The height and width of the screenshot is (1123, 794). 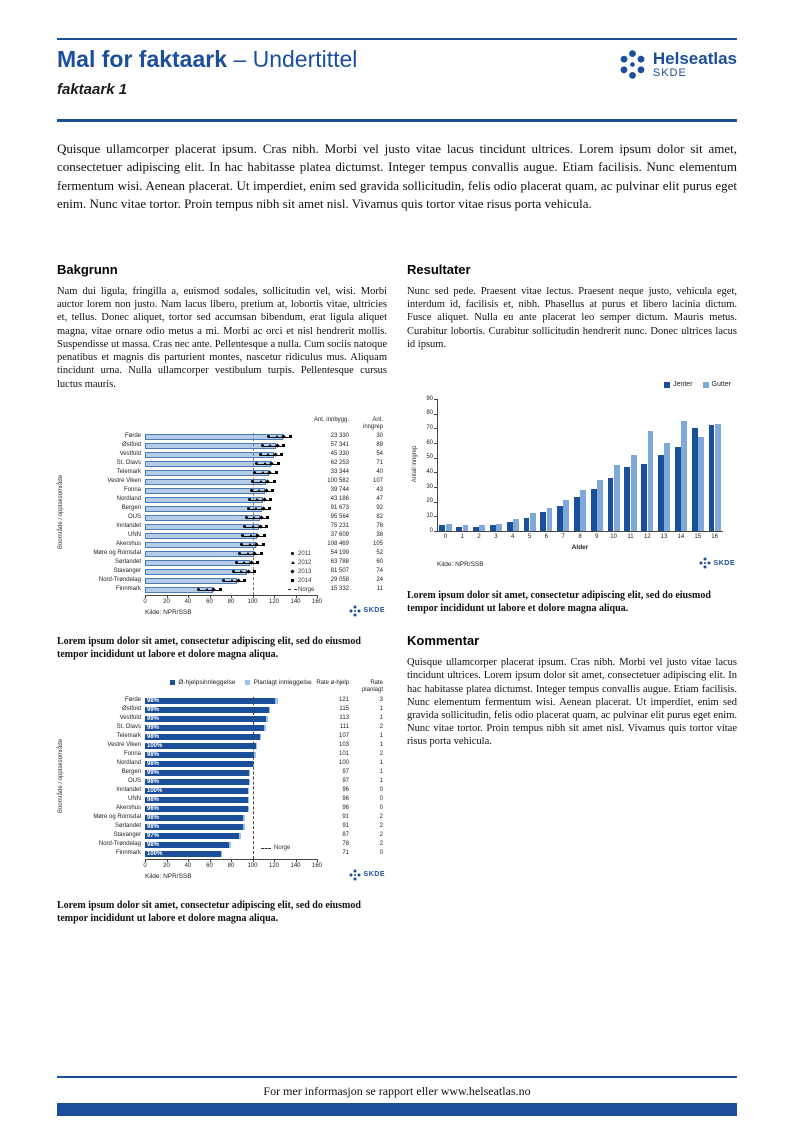 I want to click on row-label: St. Olavs, so click(x=128, y=462).